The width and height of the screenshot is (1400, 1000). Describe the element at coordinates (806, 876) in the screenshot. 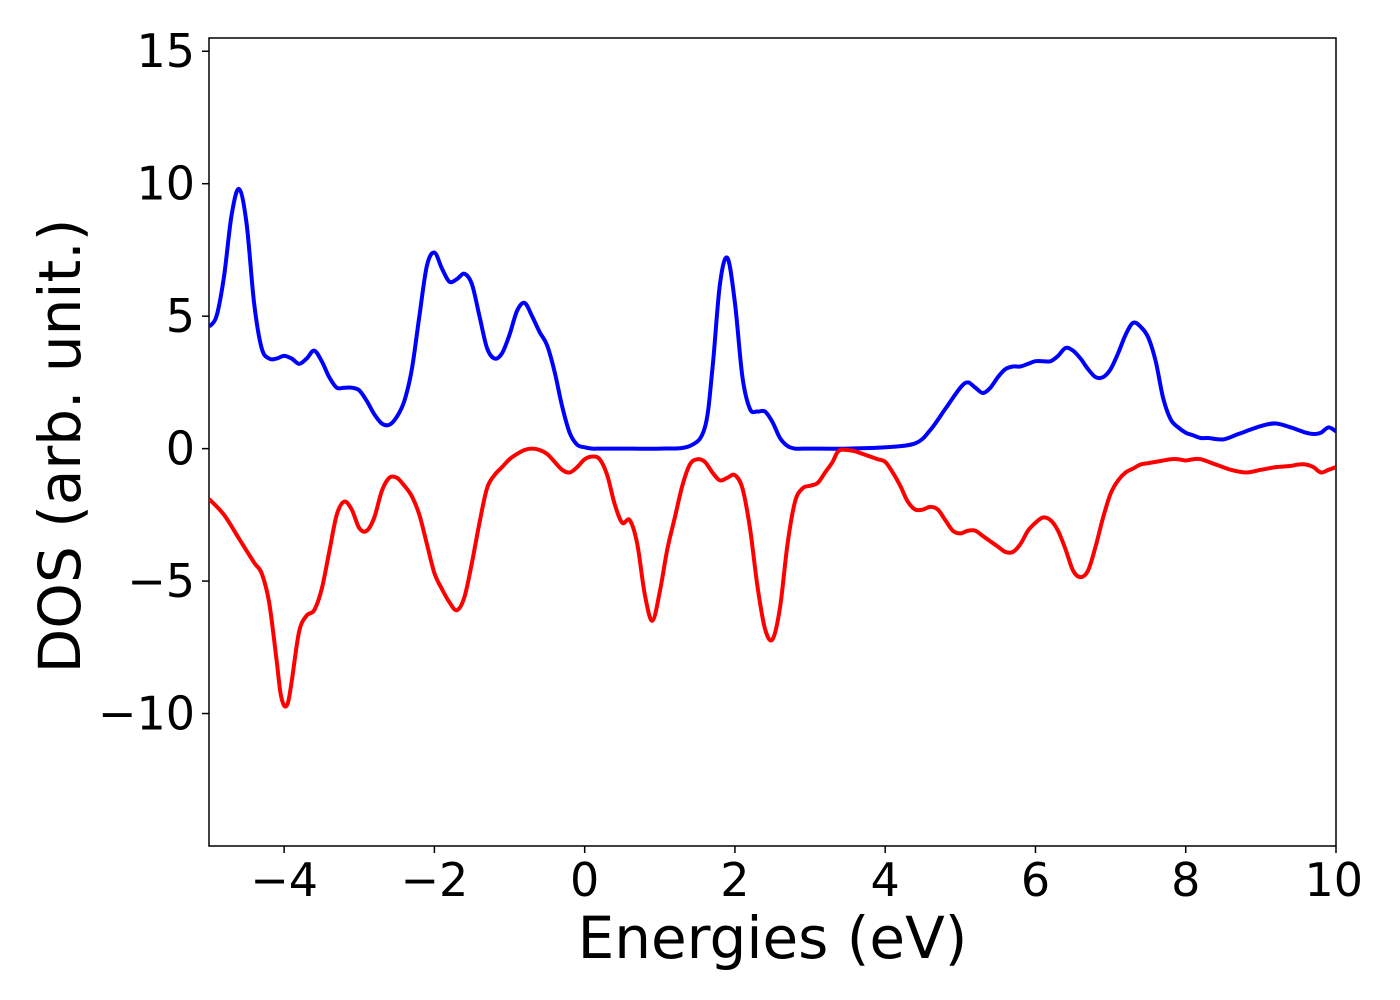

I see `x-axis-ticks: −4 −2 0 2 4 6 8 10` at that location.